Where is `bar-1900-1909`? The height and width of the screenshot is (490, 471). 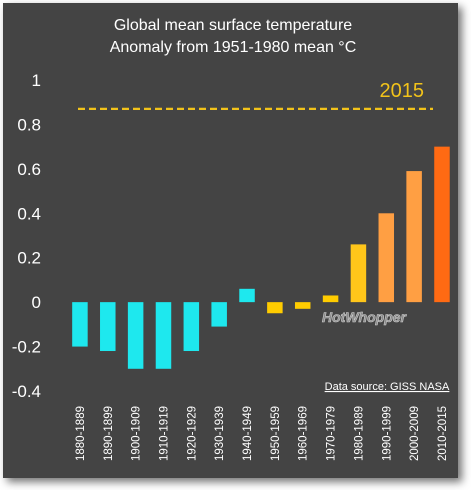 bar-1900-1909 is located at coordinates (135, 335).